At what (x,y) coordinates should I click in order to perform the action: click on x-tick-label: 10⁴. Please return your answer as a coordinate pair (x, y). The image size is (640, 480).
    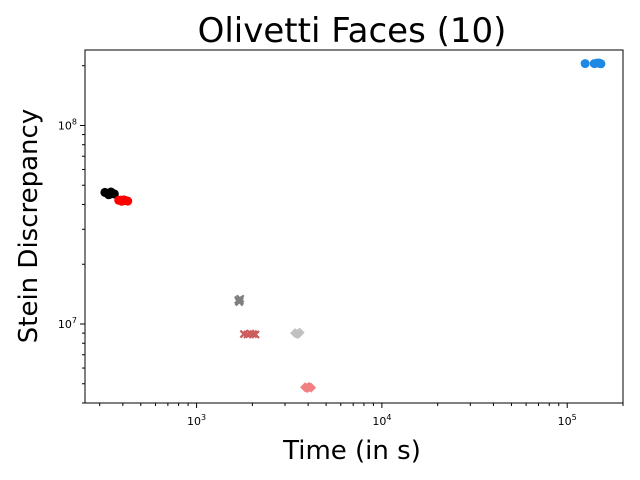
    Looking at the image, I should click on (381, 420).